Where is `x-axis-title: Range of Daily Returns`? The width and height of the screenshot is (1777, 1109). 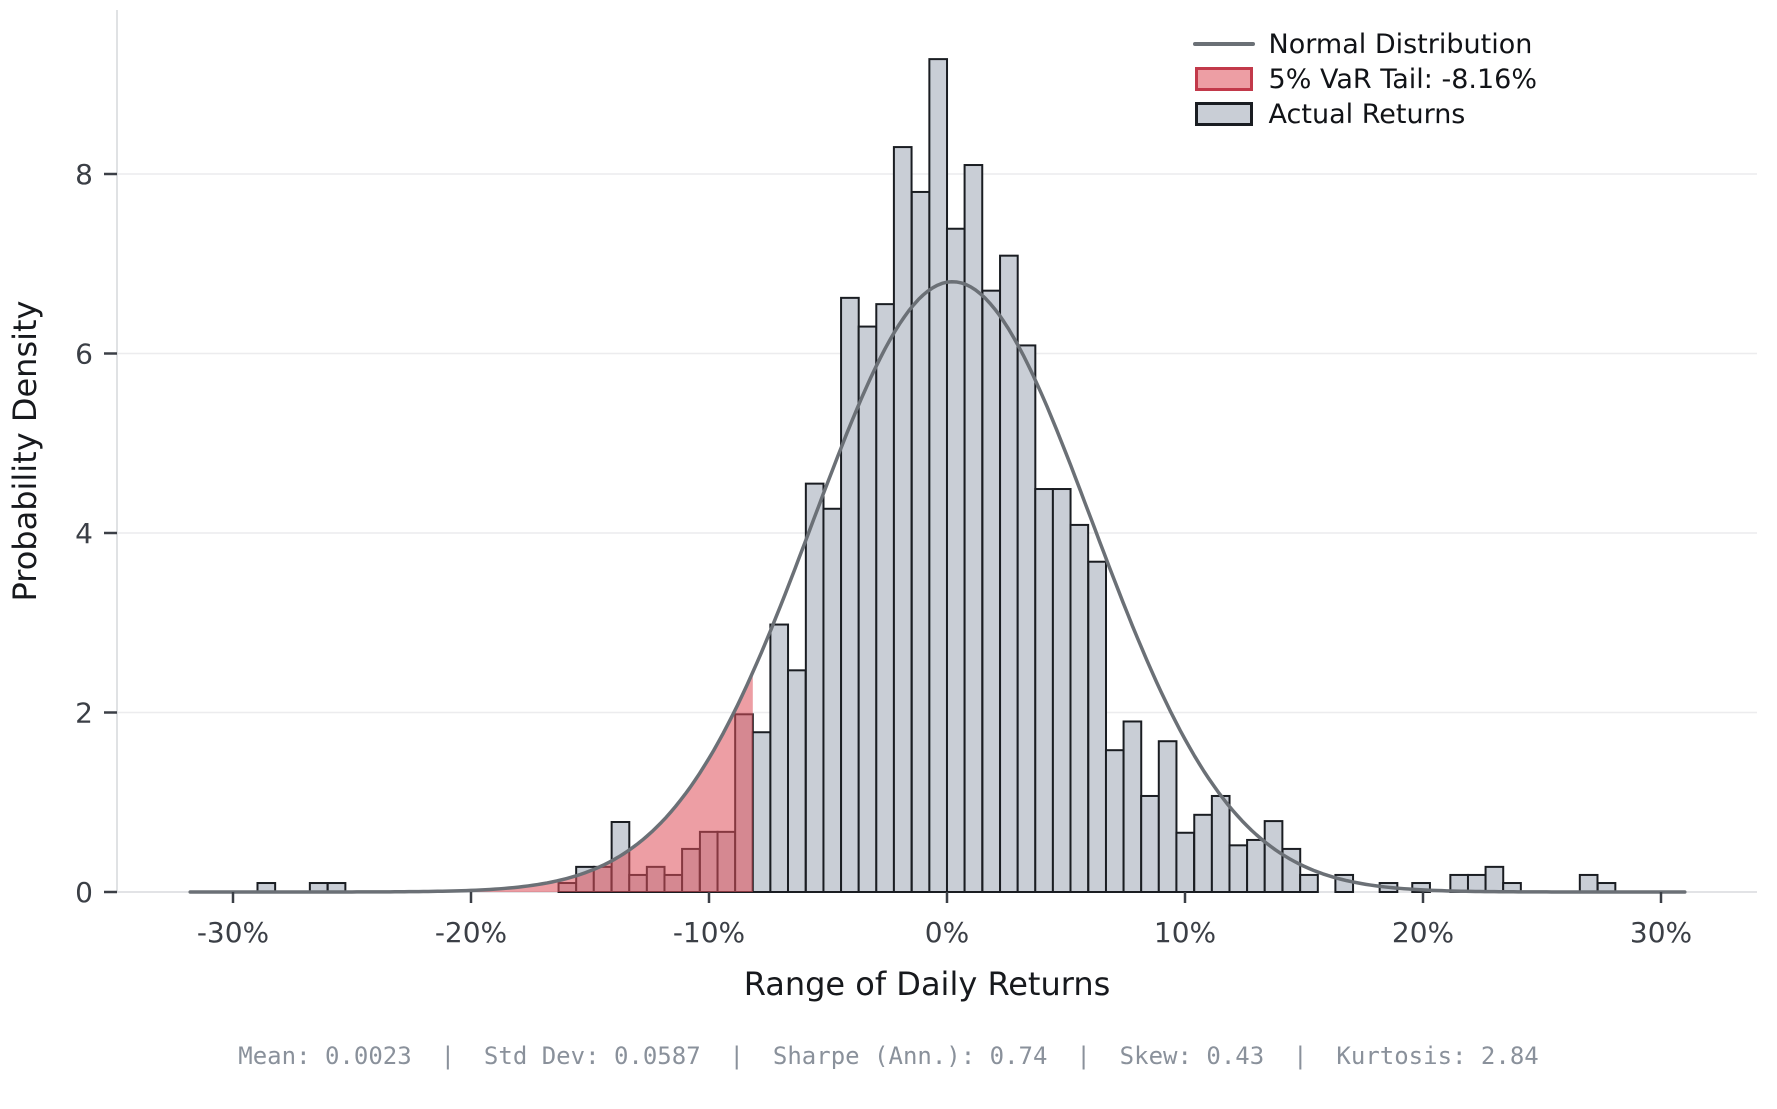 x-axis-title: Range of Daily Returns is located at coordinates (927, 984).